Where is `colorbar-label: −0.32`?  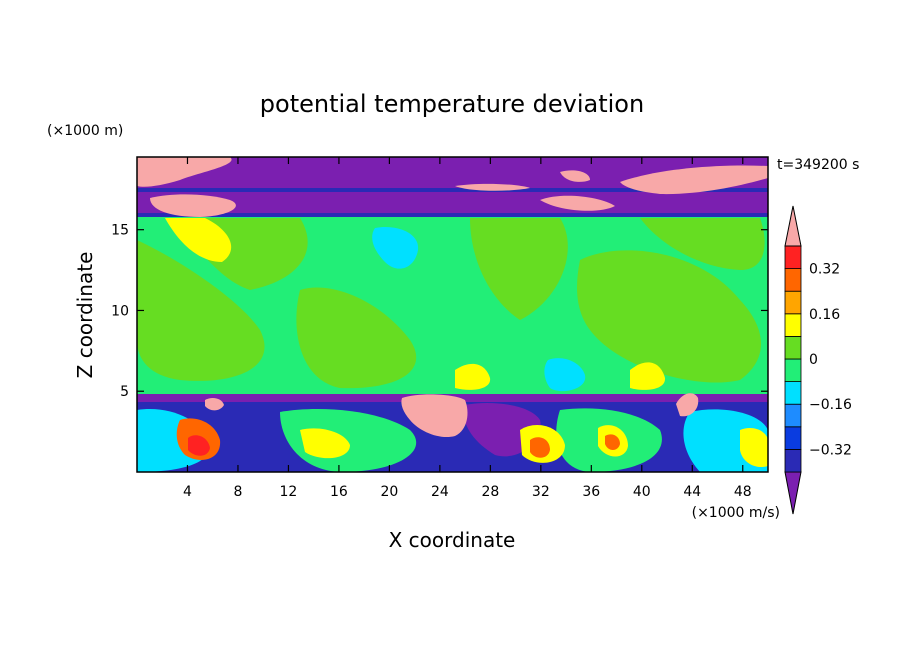 colorbar-label: −0.32 is located at coordinates (830, 450).